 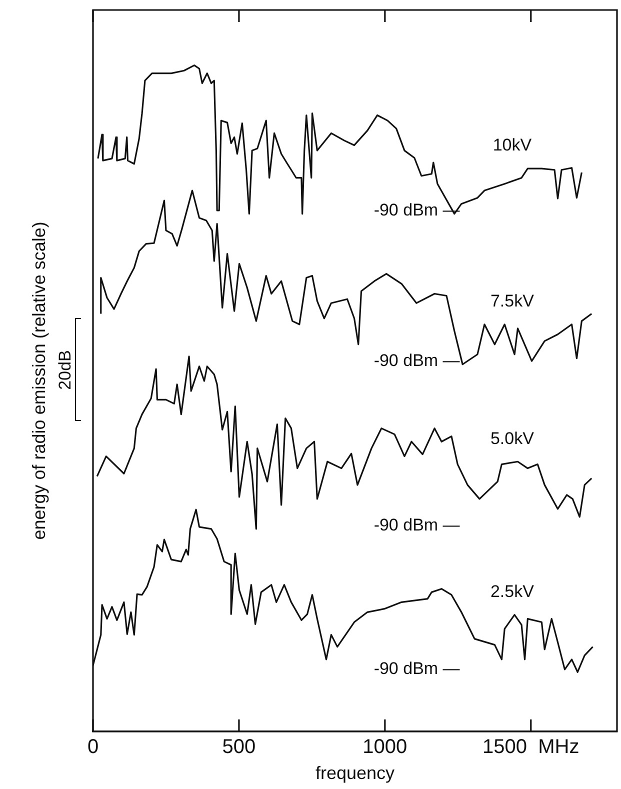 I want to click on series-label: 7.5kV, so click(x=512, y=301).